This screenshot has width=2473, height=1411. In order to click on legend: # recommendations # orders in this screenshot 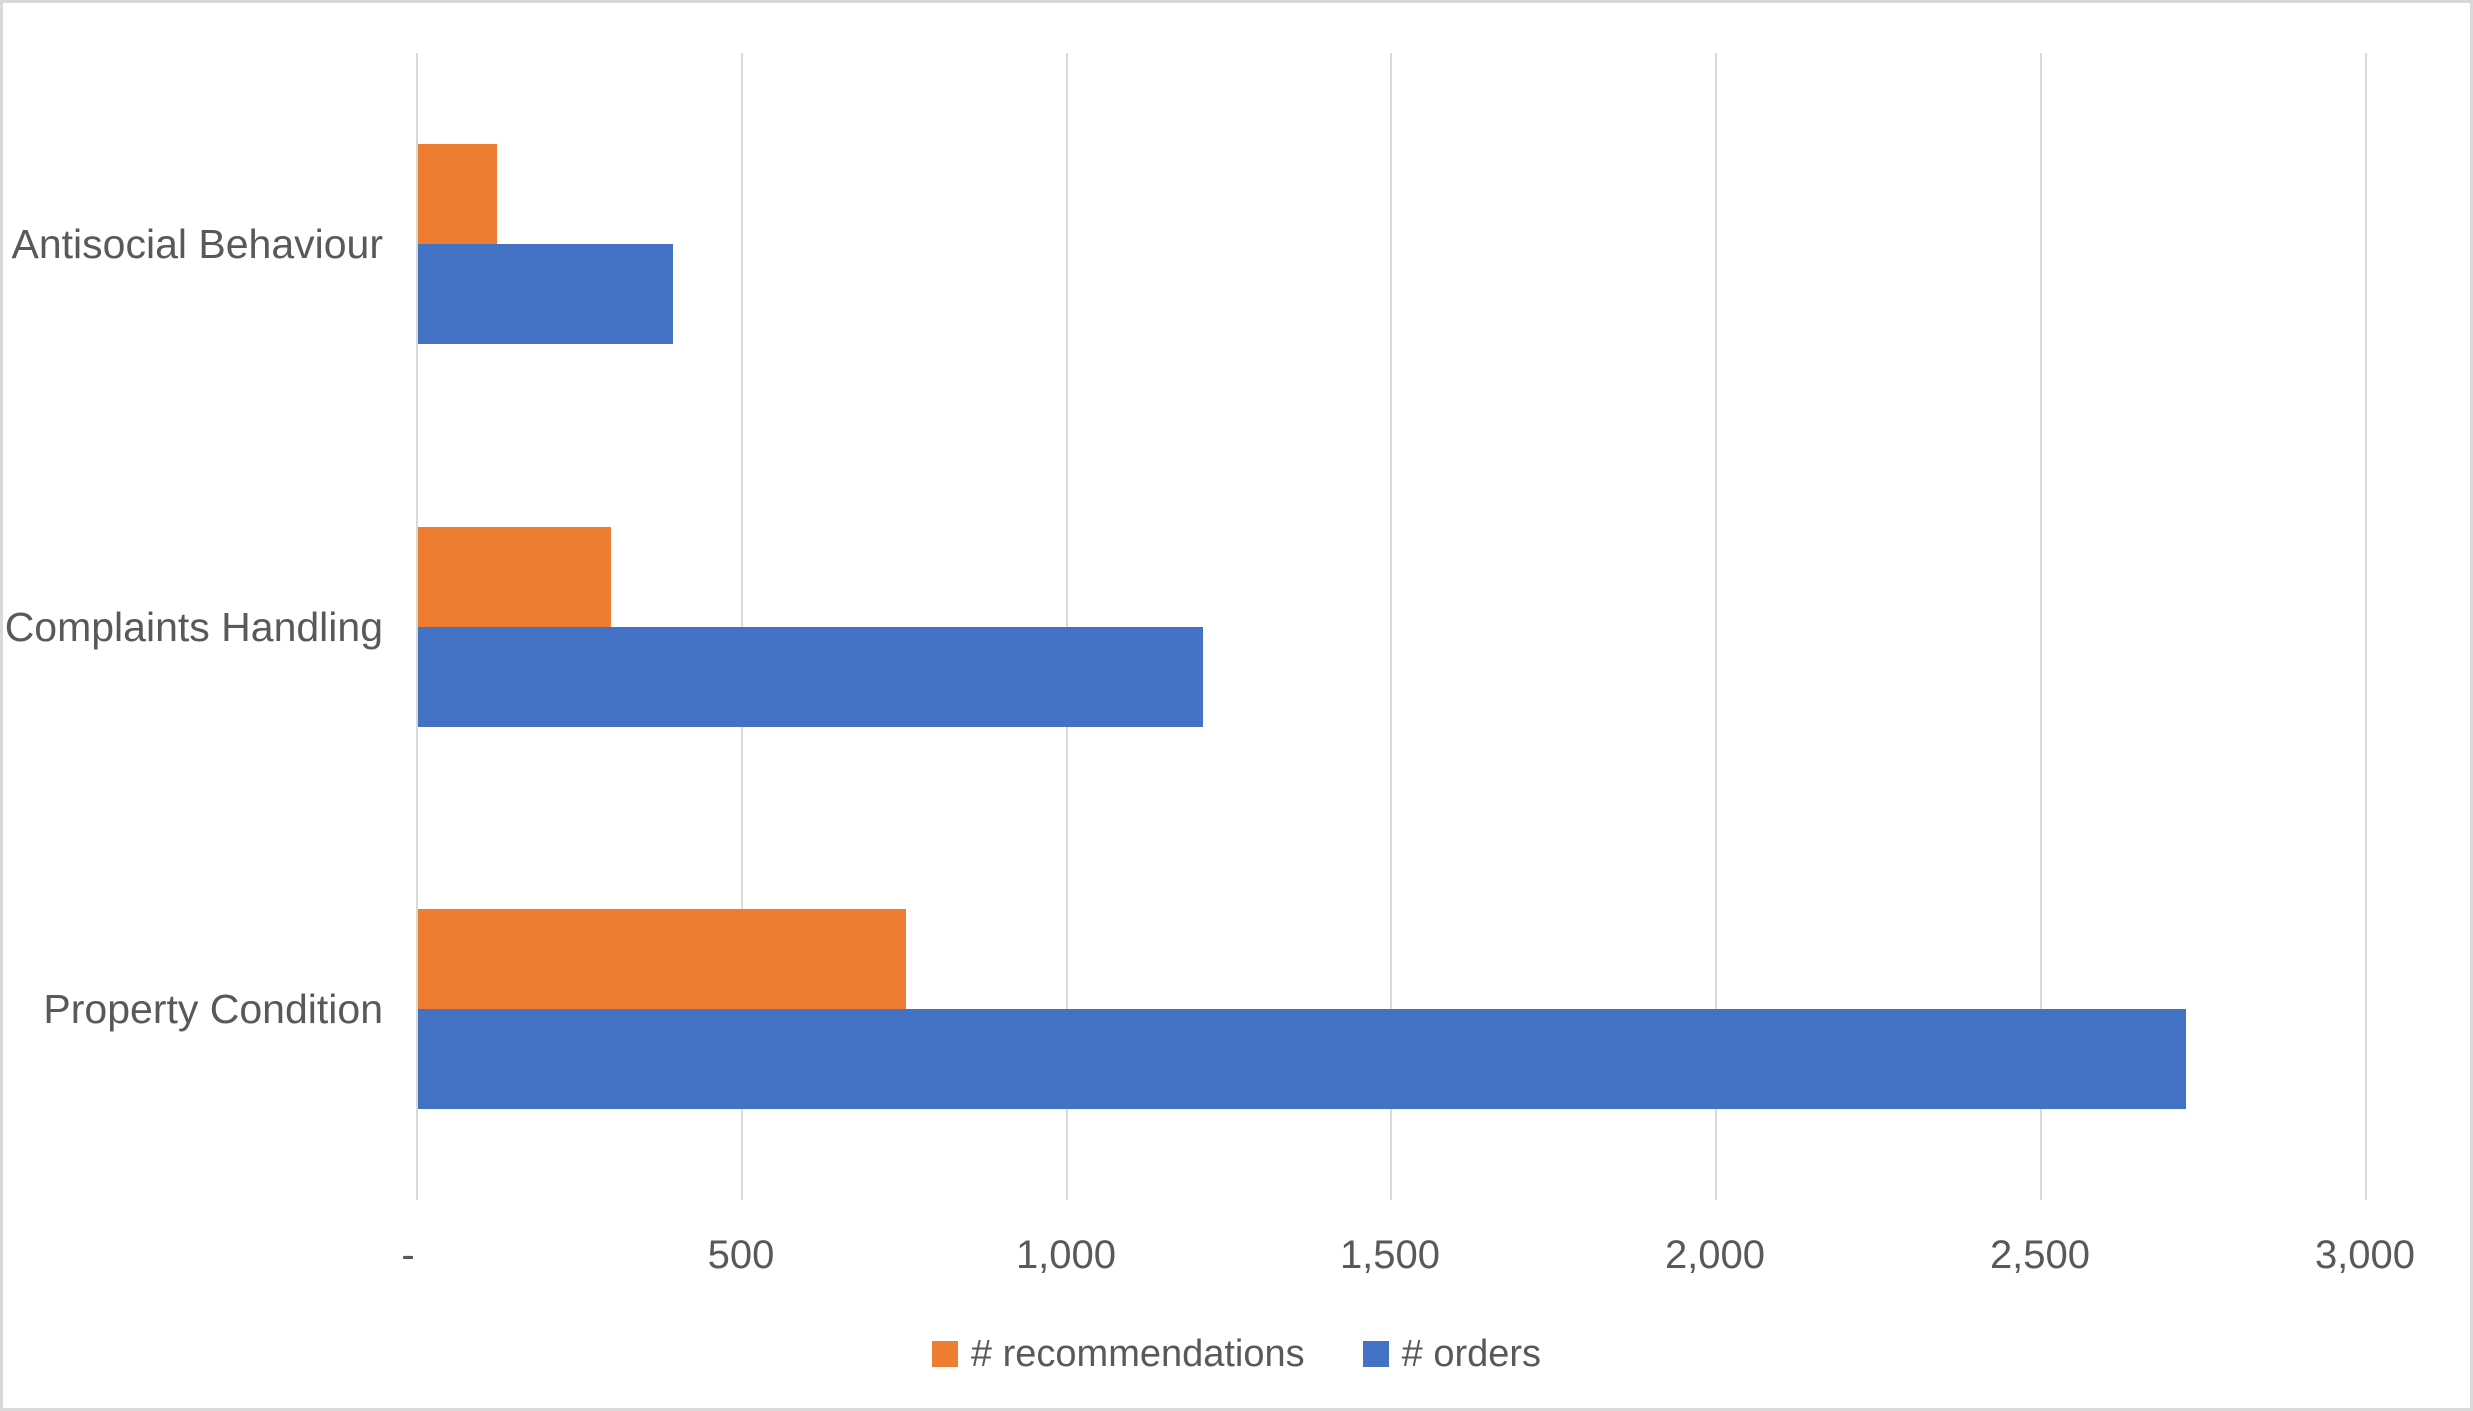, I will do `click(1236, 1354)`.